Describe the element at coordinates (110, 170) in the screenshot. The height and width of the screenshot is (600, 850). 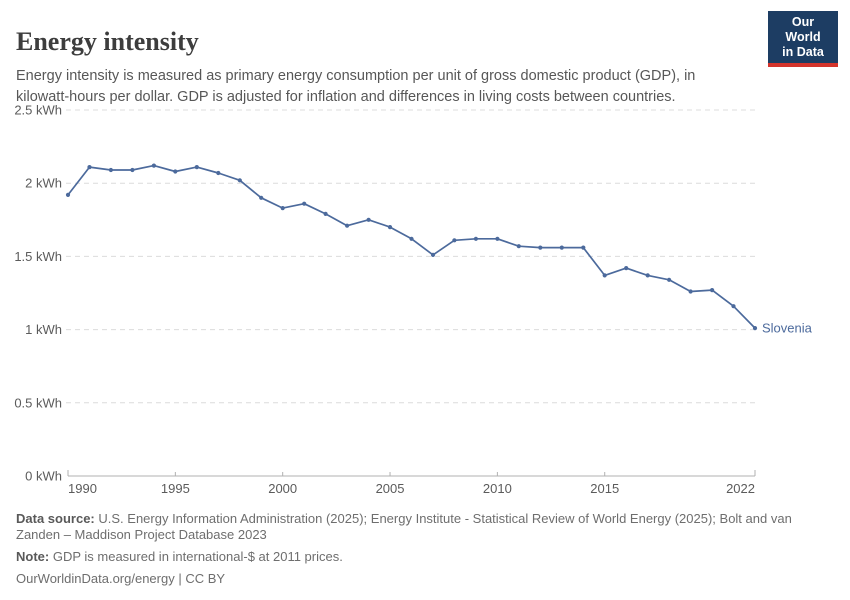
I see `data-point-1992` at that location.